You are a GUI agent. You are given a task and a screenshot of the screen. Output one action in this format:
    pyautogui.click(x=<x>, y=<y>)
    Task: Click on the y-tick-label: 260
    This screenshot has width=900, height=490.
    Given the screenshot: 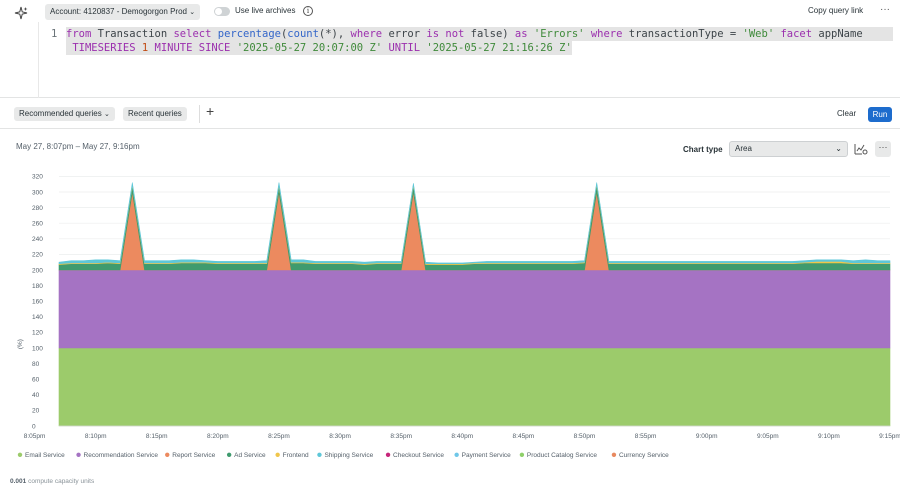 What is the action you would take?
    pyautogui.click(x=37, y=224)
    